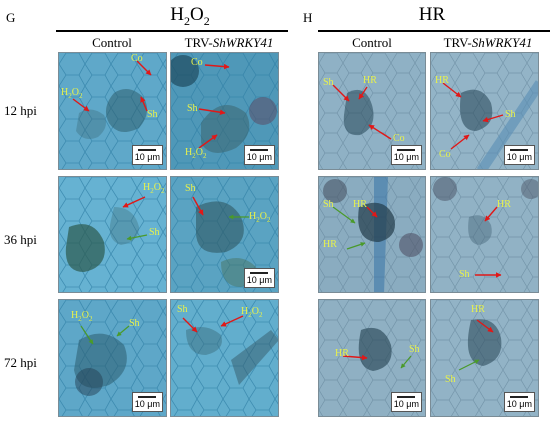  I want to click on panel-h-rule, so click(434, 31).